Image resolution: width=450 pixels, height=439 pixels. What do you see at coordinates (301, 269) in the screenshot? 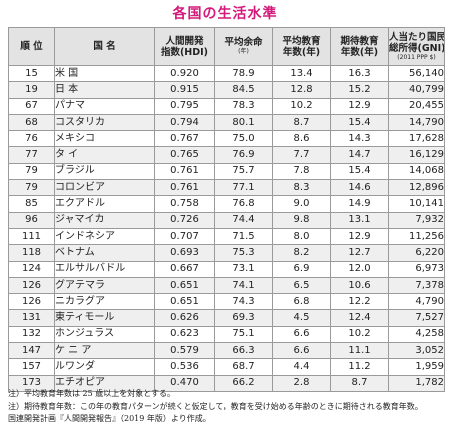
I see `mean-schooling-cell: 6.9` at bounding box center [301, 269].